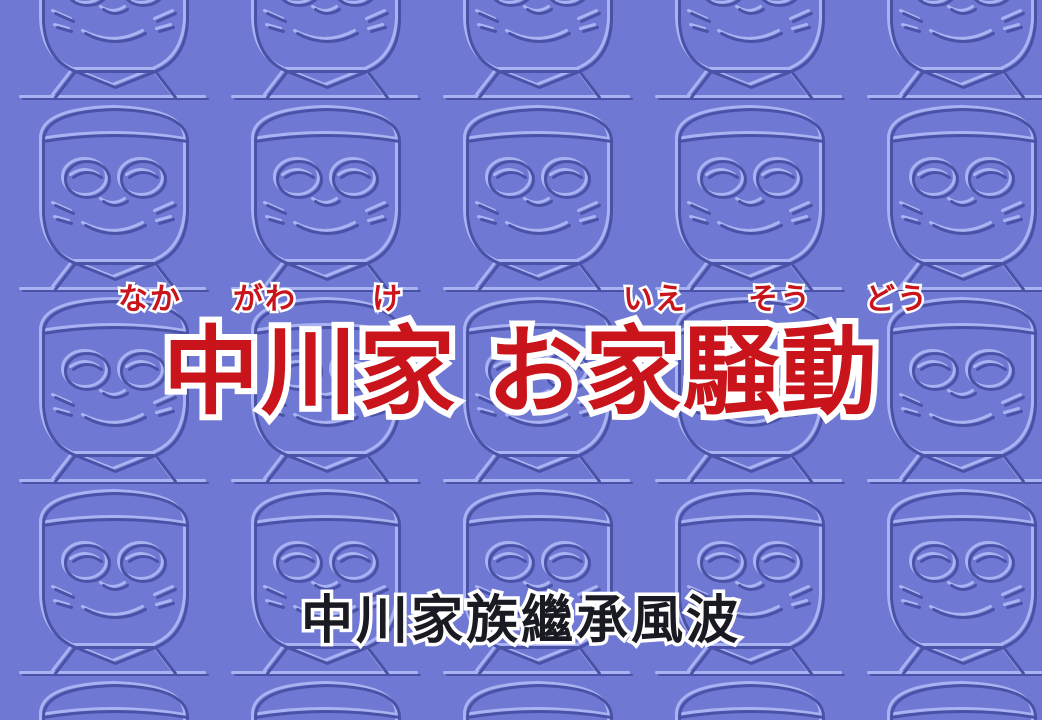  I want to click on title-part-1: 中川家, so click(309, 372).